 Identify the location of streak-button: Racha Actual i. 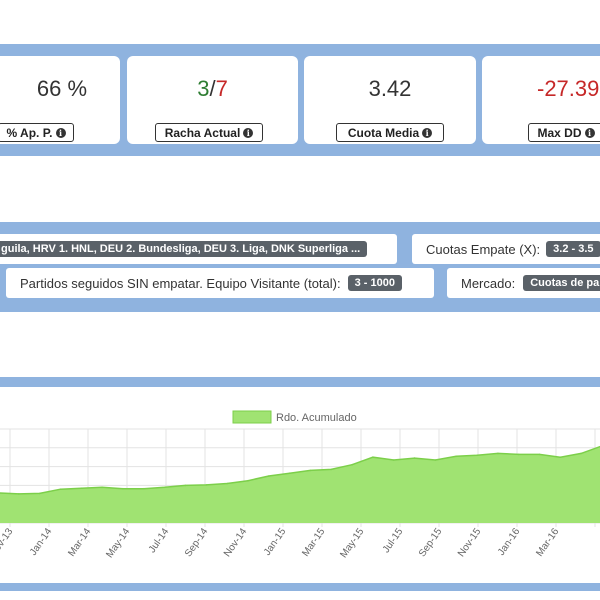
(209, 132).